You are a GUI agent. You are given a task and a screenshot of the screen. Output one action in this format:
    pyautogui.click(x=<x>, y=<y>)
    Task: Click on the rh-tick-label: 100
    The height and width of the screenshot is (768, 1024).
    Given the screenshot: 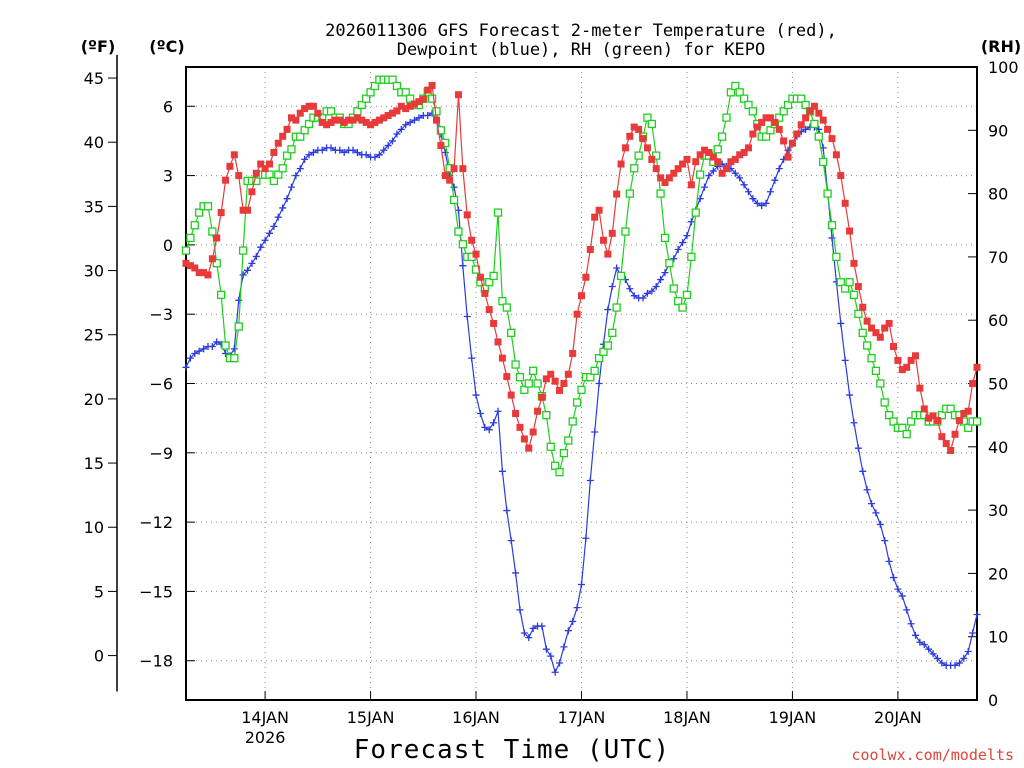 What is the action you would take?
    pyautogui.click(x=1003, y=67)
    